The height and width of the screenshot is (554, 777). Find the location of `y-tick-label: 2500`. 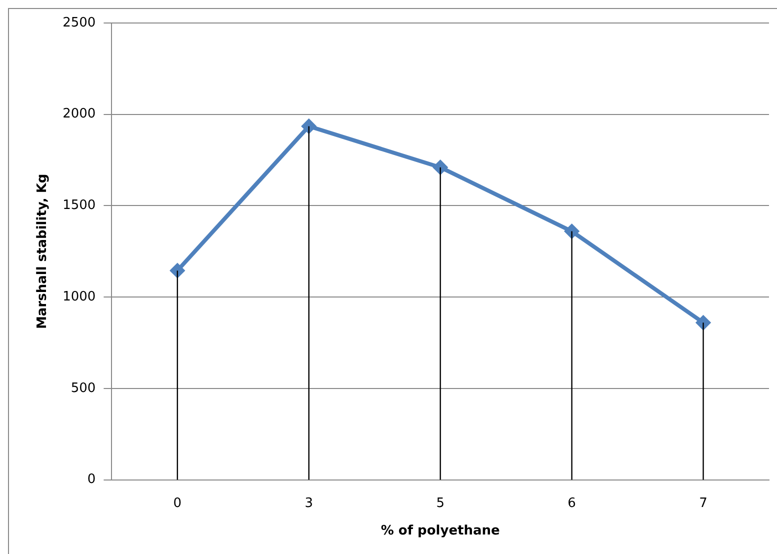

y-tick-label: 2500 is located at coordinates (79, 22).